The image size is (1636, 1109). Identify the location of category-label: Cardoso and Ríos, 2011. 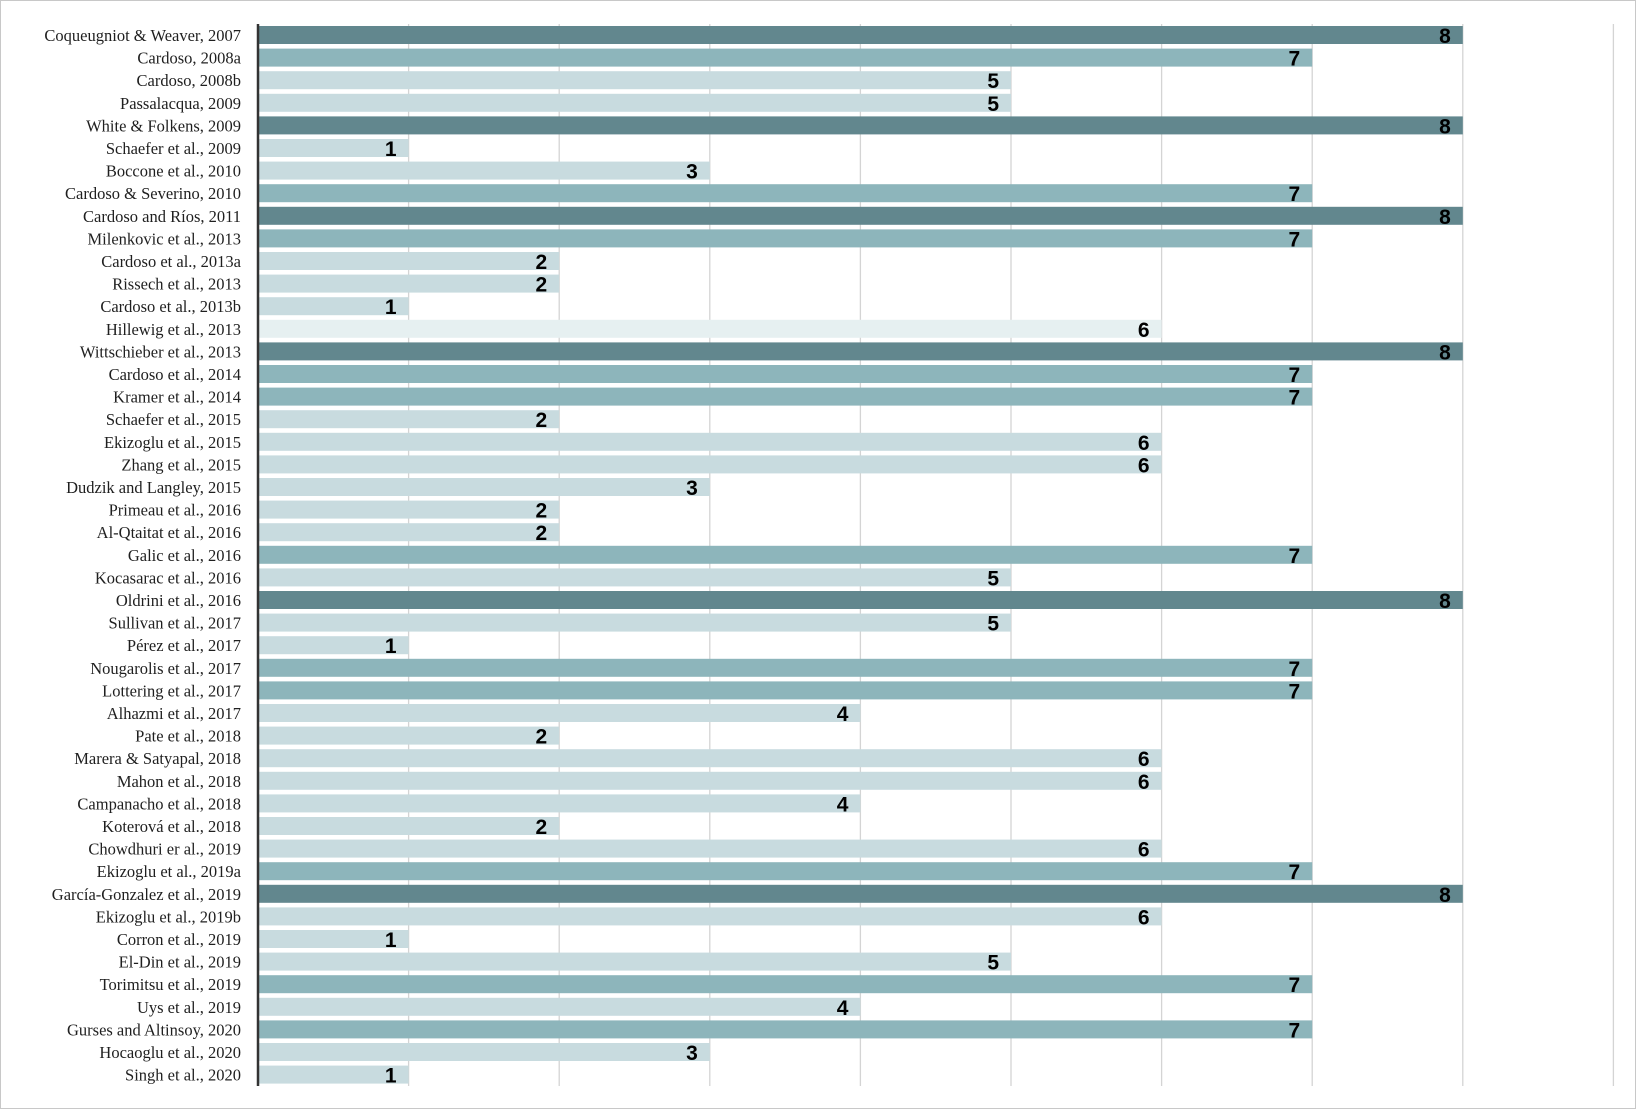
(162, 216).